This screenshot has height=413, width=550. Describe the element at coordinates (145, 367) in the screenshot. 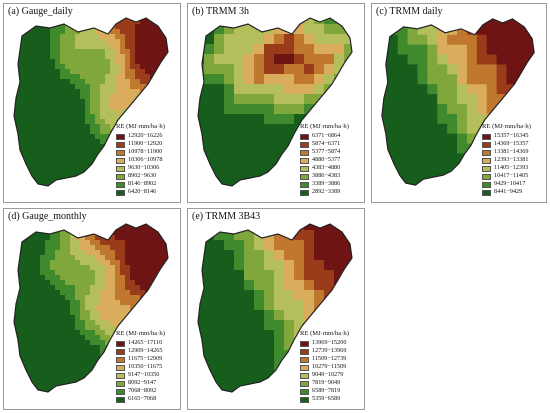

I see `legend-label: 10350−11675` at that location.